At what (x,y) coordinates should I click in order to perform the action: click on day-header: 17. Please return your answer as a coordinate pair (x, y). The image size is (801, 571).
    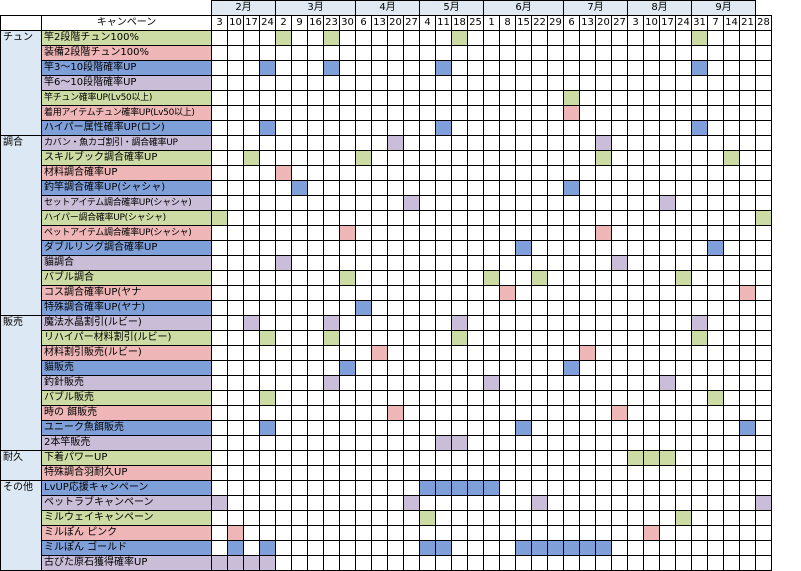
    Looking at the image, I should click on (667, 23).